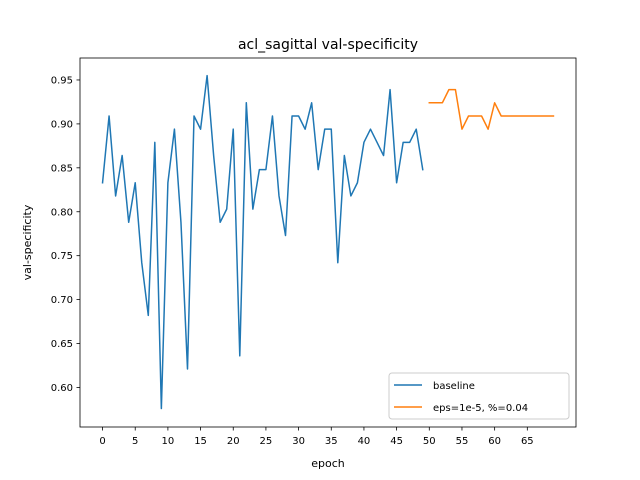 Image resolution: width=640 pixels, height=480 pixels. I want to click on x-tick-label: 10, so click(168, 441).